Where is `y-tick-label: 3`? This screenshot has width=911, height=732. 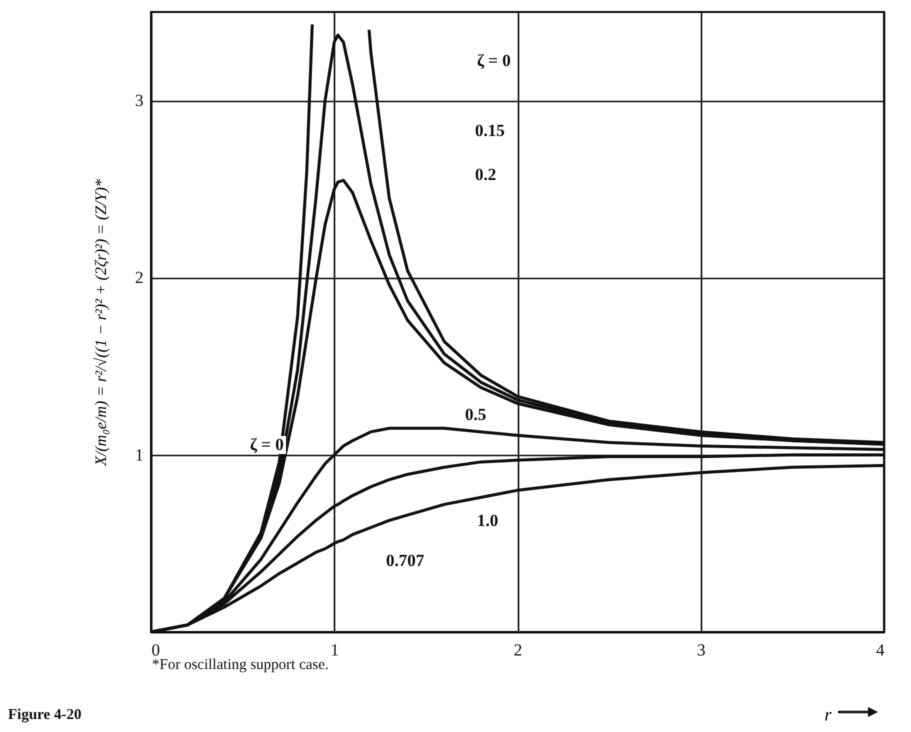
y-tick-label: 3 is located at coordinates (139, 100).